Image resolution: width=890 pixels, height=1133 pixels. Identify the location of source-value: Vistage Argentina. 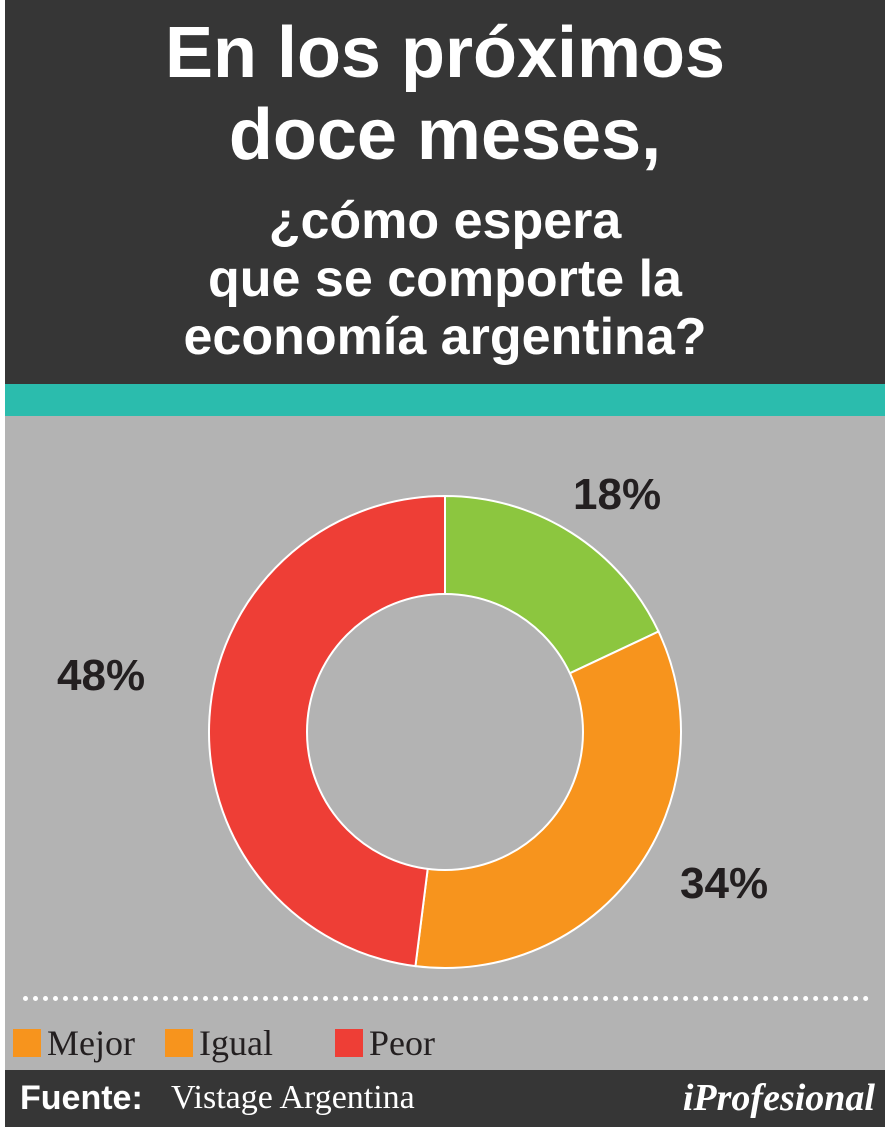
(293, 1097).